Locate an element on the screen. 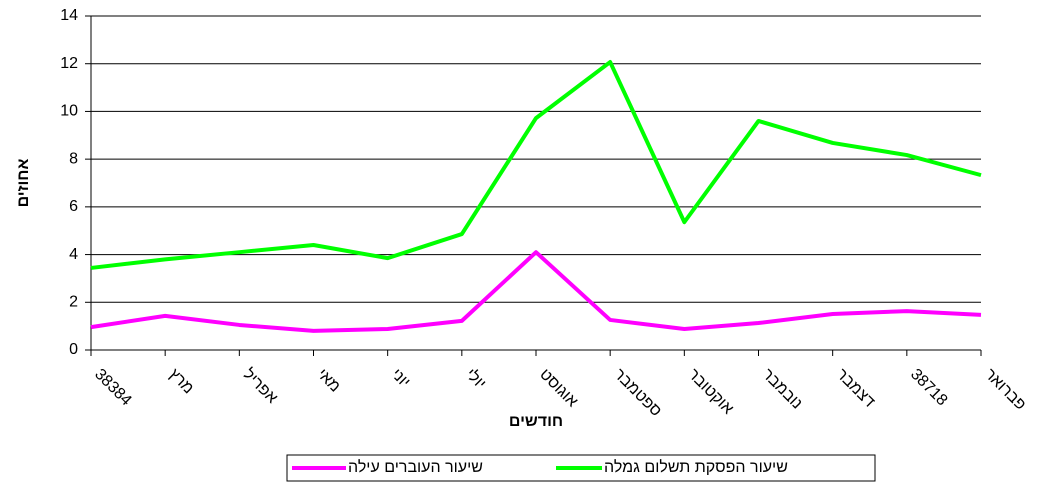 Image resolution: width=1052 pixels, height=499 pixels. x-tick-label: נובמבר is located at coordinates (782, 389).